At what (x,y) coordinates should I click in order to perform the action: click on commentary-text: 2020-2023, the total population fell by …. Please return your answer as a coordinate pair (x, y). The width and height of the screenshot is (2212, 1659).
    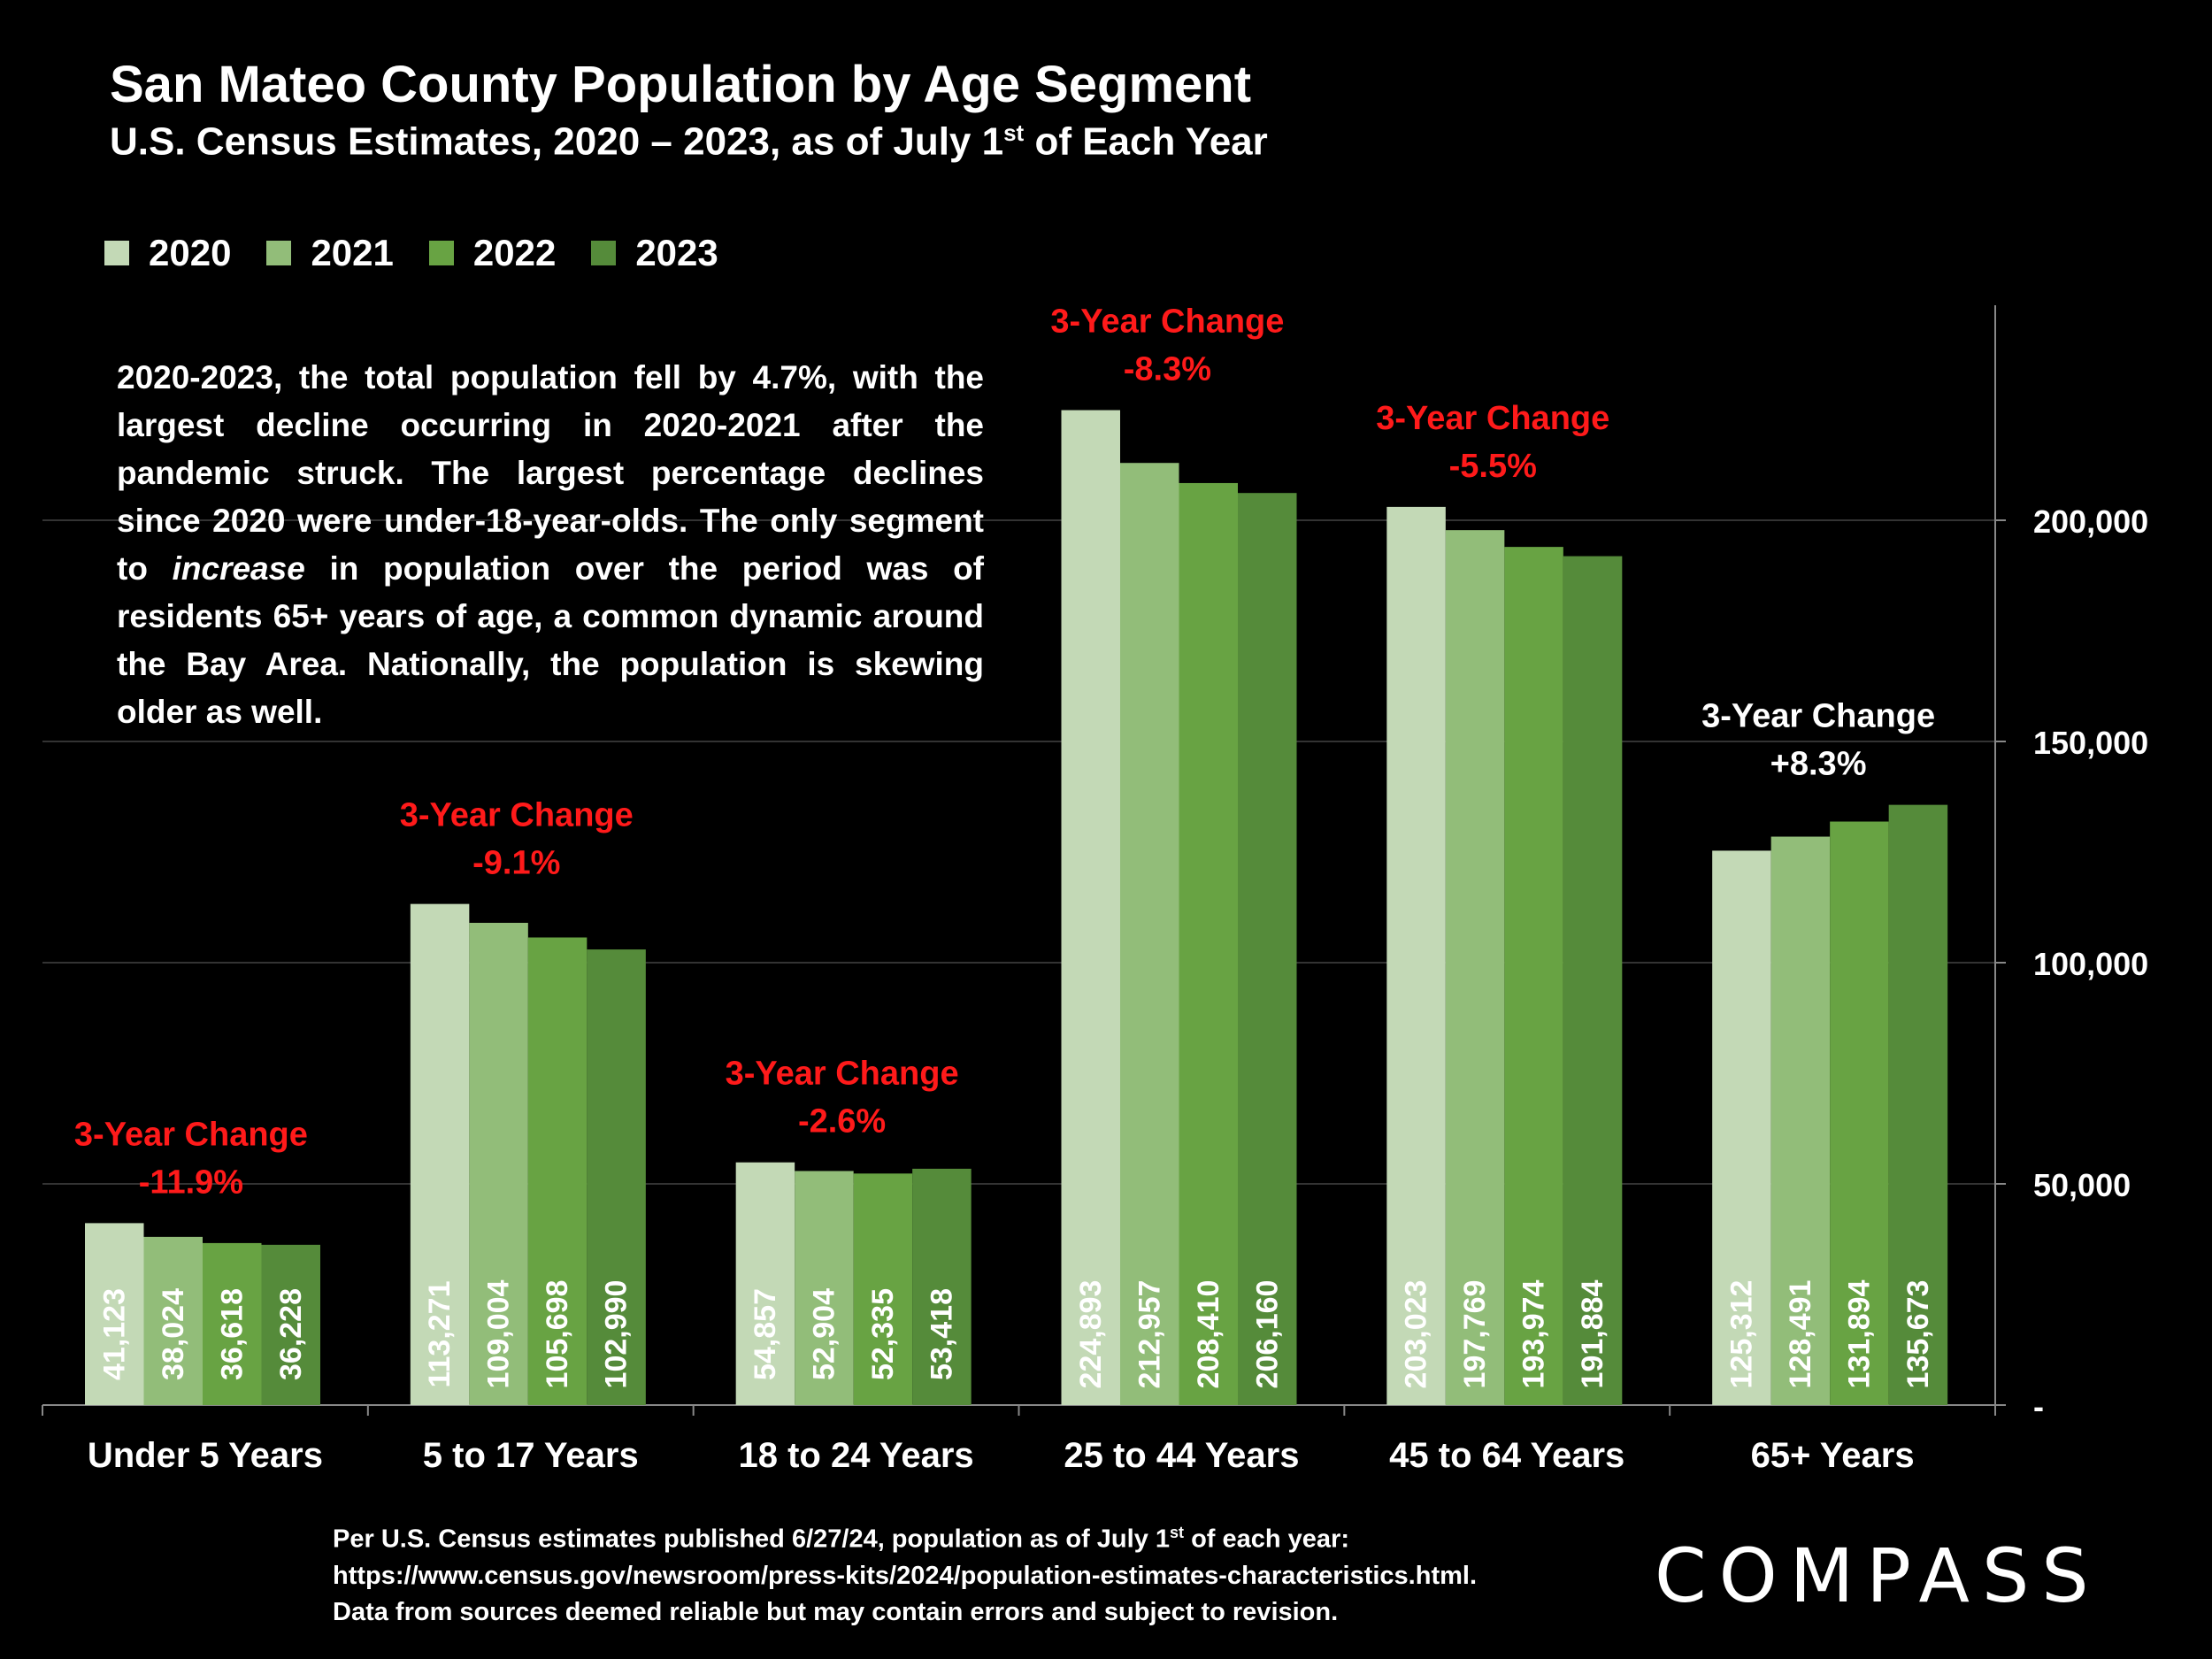
    Looking at the image, I should click on (551, 545).